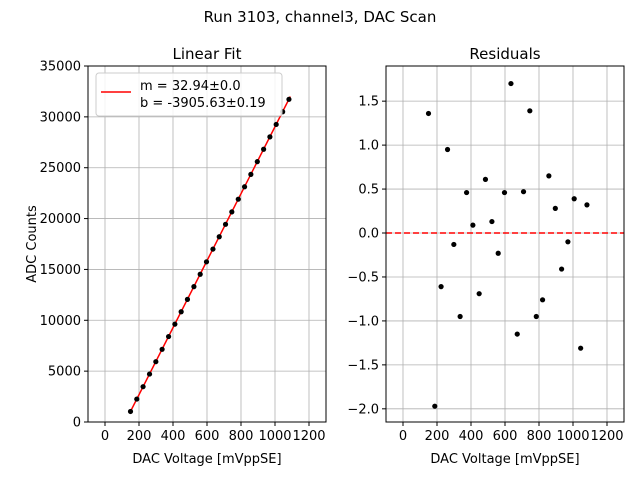 The width and height of the screenshot is (640, 480). I want to click on y-tick-label: 0.0, so click(368, 234).